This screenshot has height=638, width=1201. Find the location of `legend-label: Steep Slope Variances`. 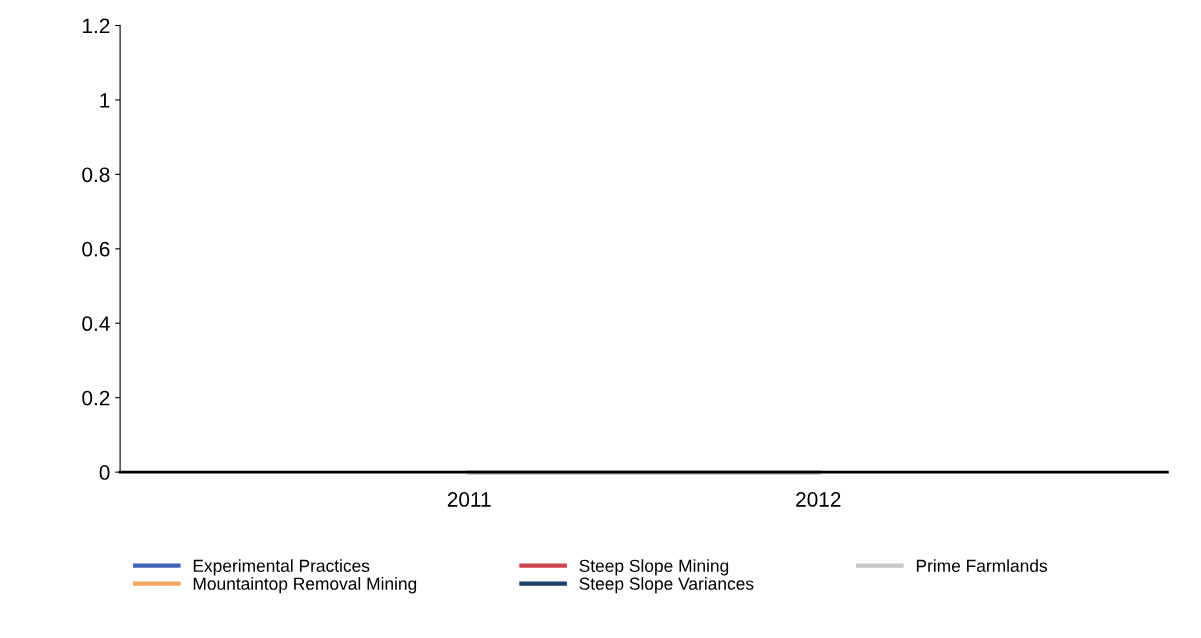

legend-label: Steep Slope Variances is located at coordinates (666, 585).